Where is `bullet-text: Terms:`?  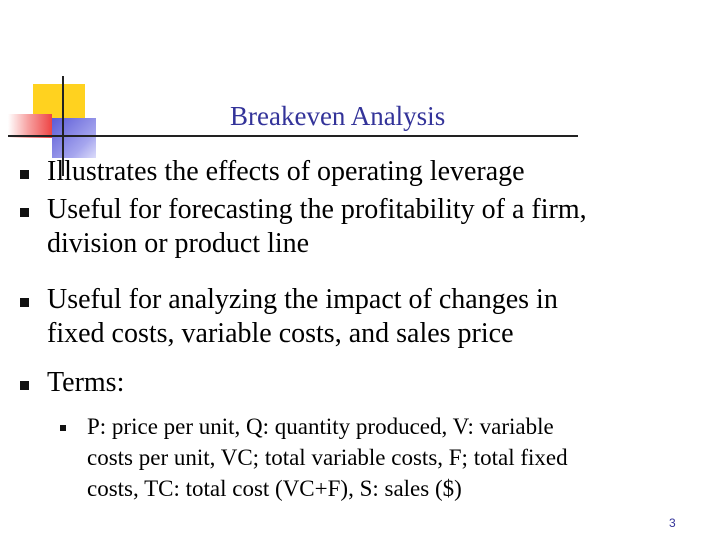
bullet-text: Terms: is located at coordinates (86, 382).